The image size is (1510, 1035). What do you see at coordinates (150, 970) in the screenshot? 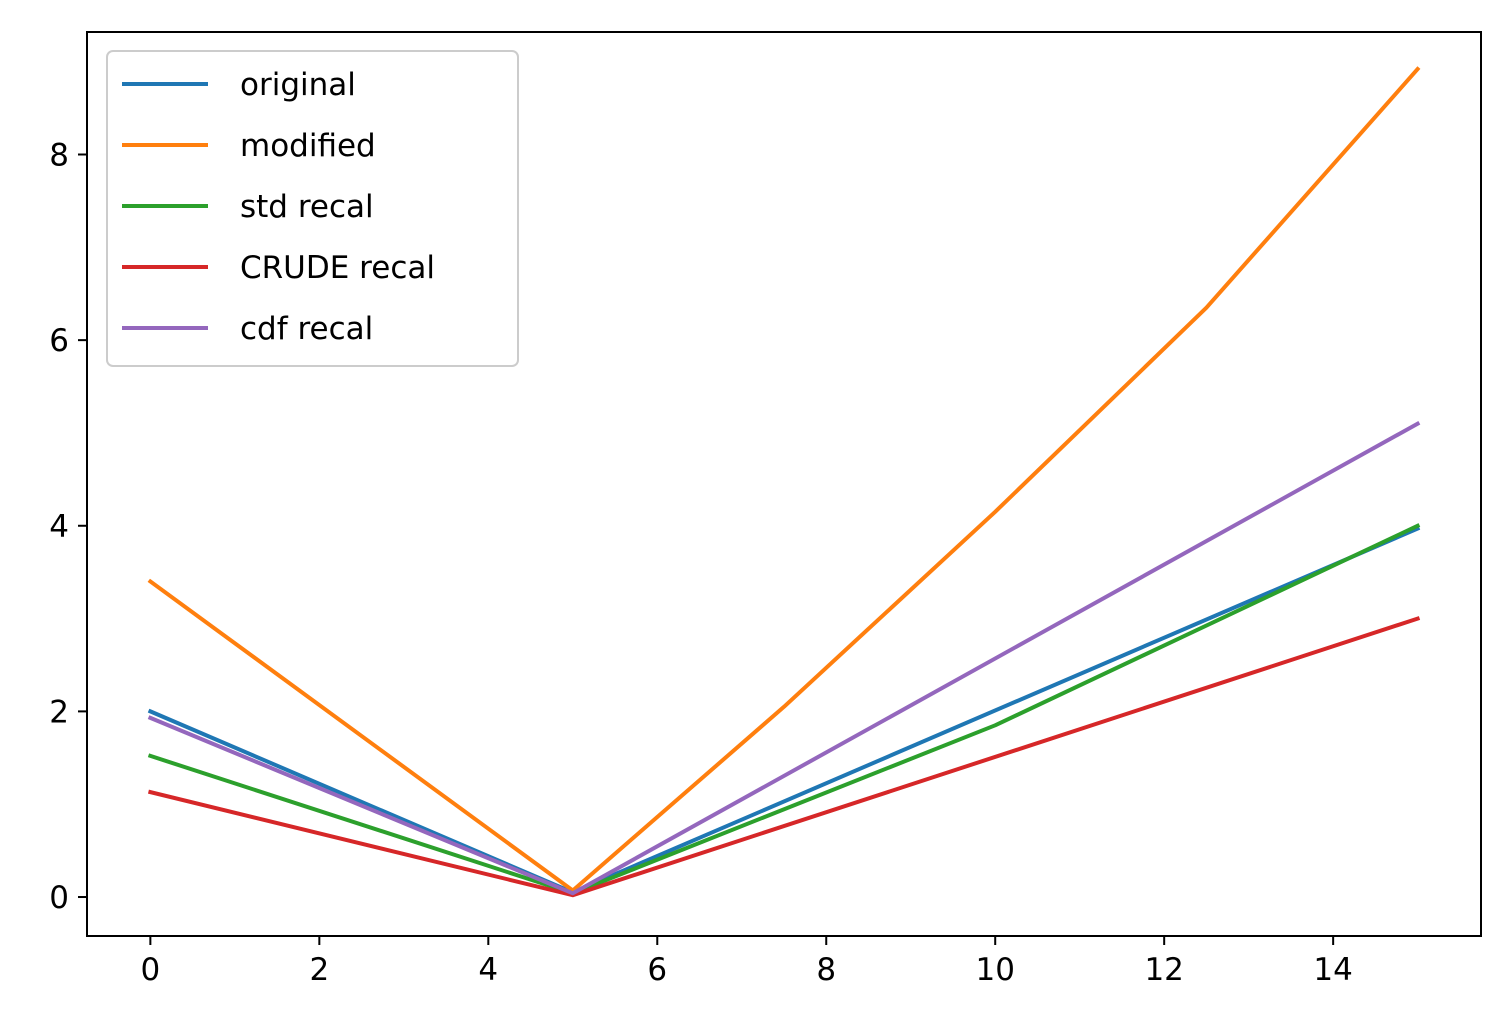
I see `x-tick-label: 0` at bounding box center [150, 970].